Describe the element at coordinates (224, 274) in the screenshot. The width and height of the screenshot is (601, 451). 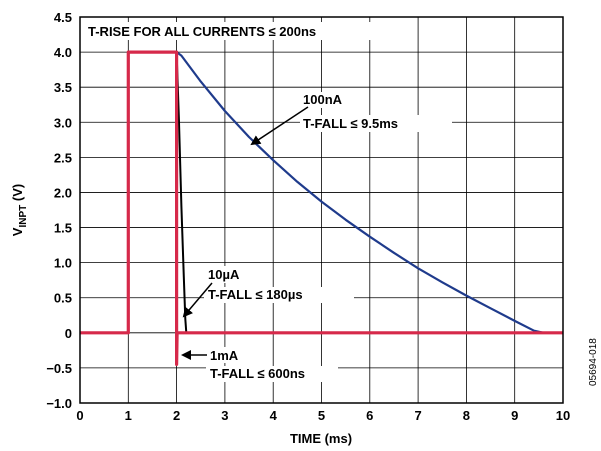
I see `annotation-10ua-label: 10µA` at that location.